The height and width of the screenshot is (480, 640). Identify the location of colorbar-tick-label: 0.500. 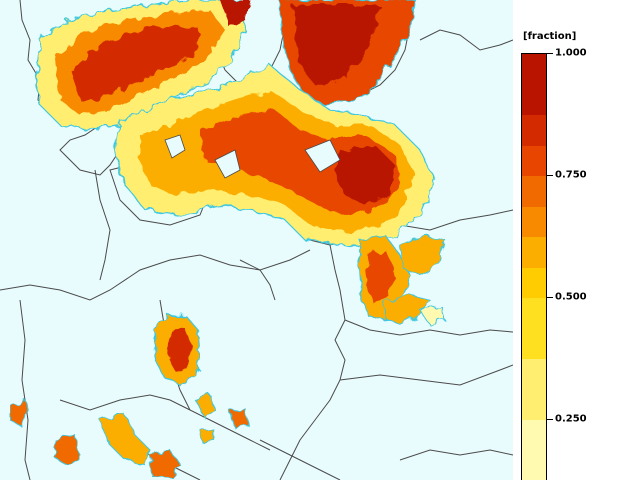
(571, 297).